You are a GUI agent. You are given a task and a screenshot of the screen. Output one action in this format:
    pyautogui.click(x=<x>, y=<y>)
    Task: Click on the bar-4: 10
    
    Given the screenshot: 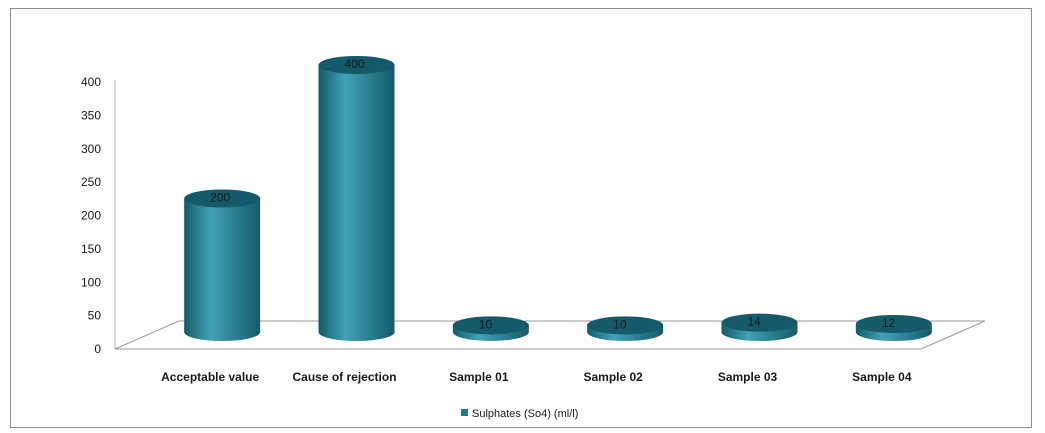 What is the action you would take?
    pyautogui.click(x=625, y=328)
    